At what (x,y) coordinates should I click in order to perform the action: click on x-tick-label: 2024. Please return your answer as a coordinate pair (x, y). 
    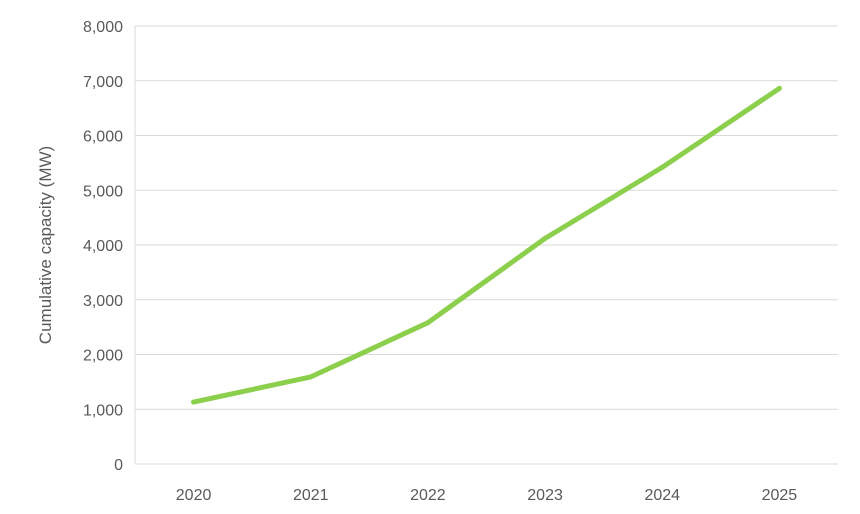
    Looking at the image, I should click on (662, 495).